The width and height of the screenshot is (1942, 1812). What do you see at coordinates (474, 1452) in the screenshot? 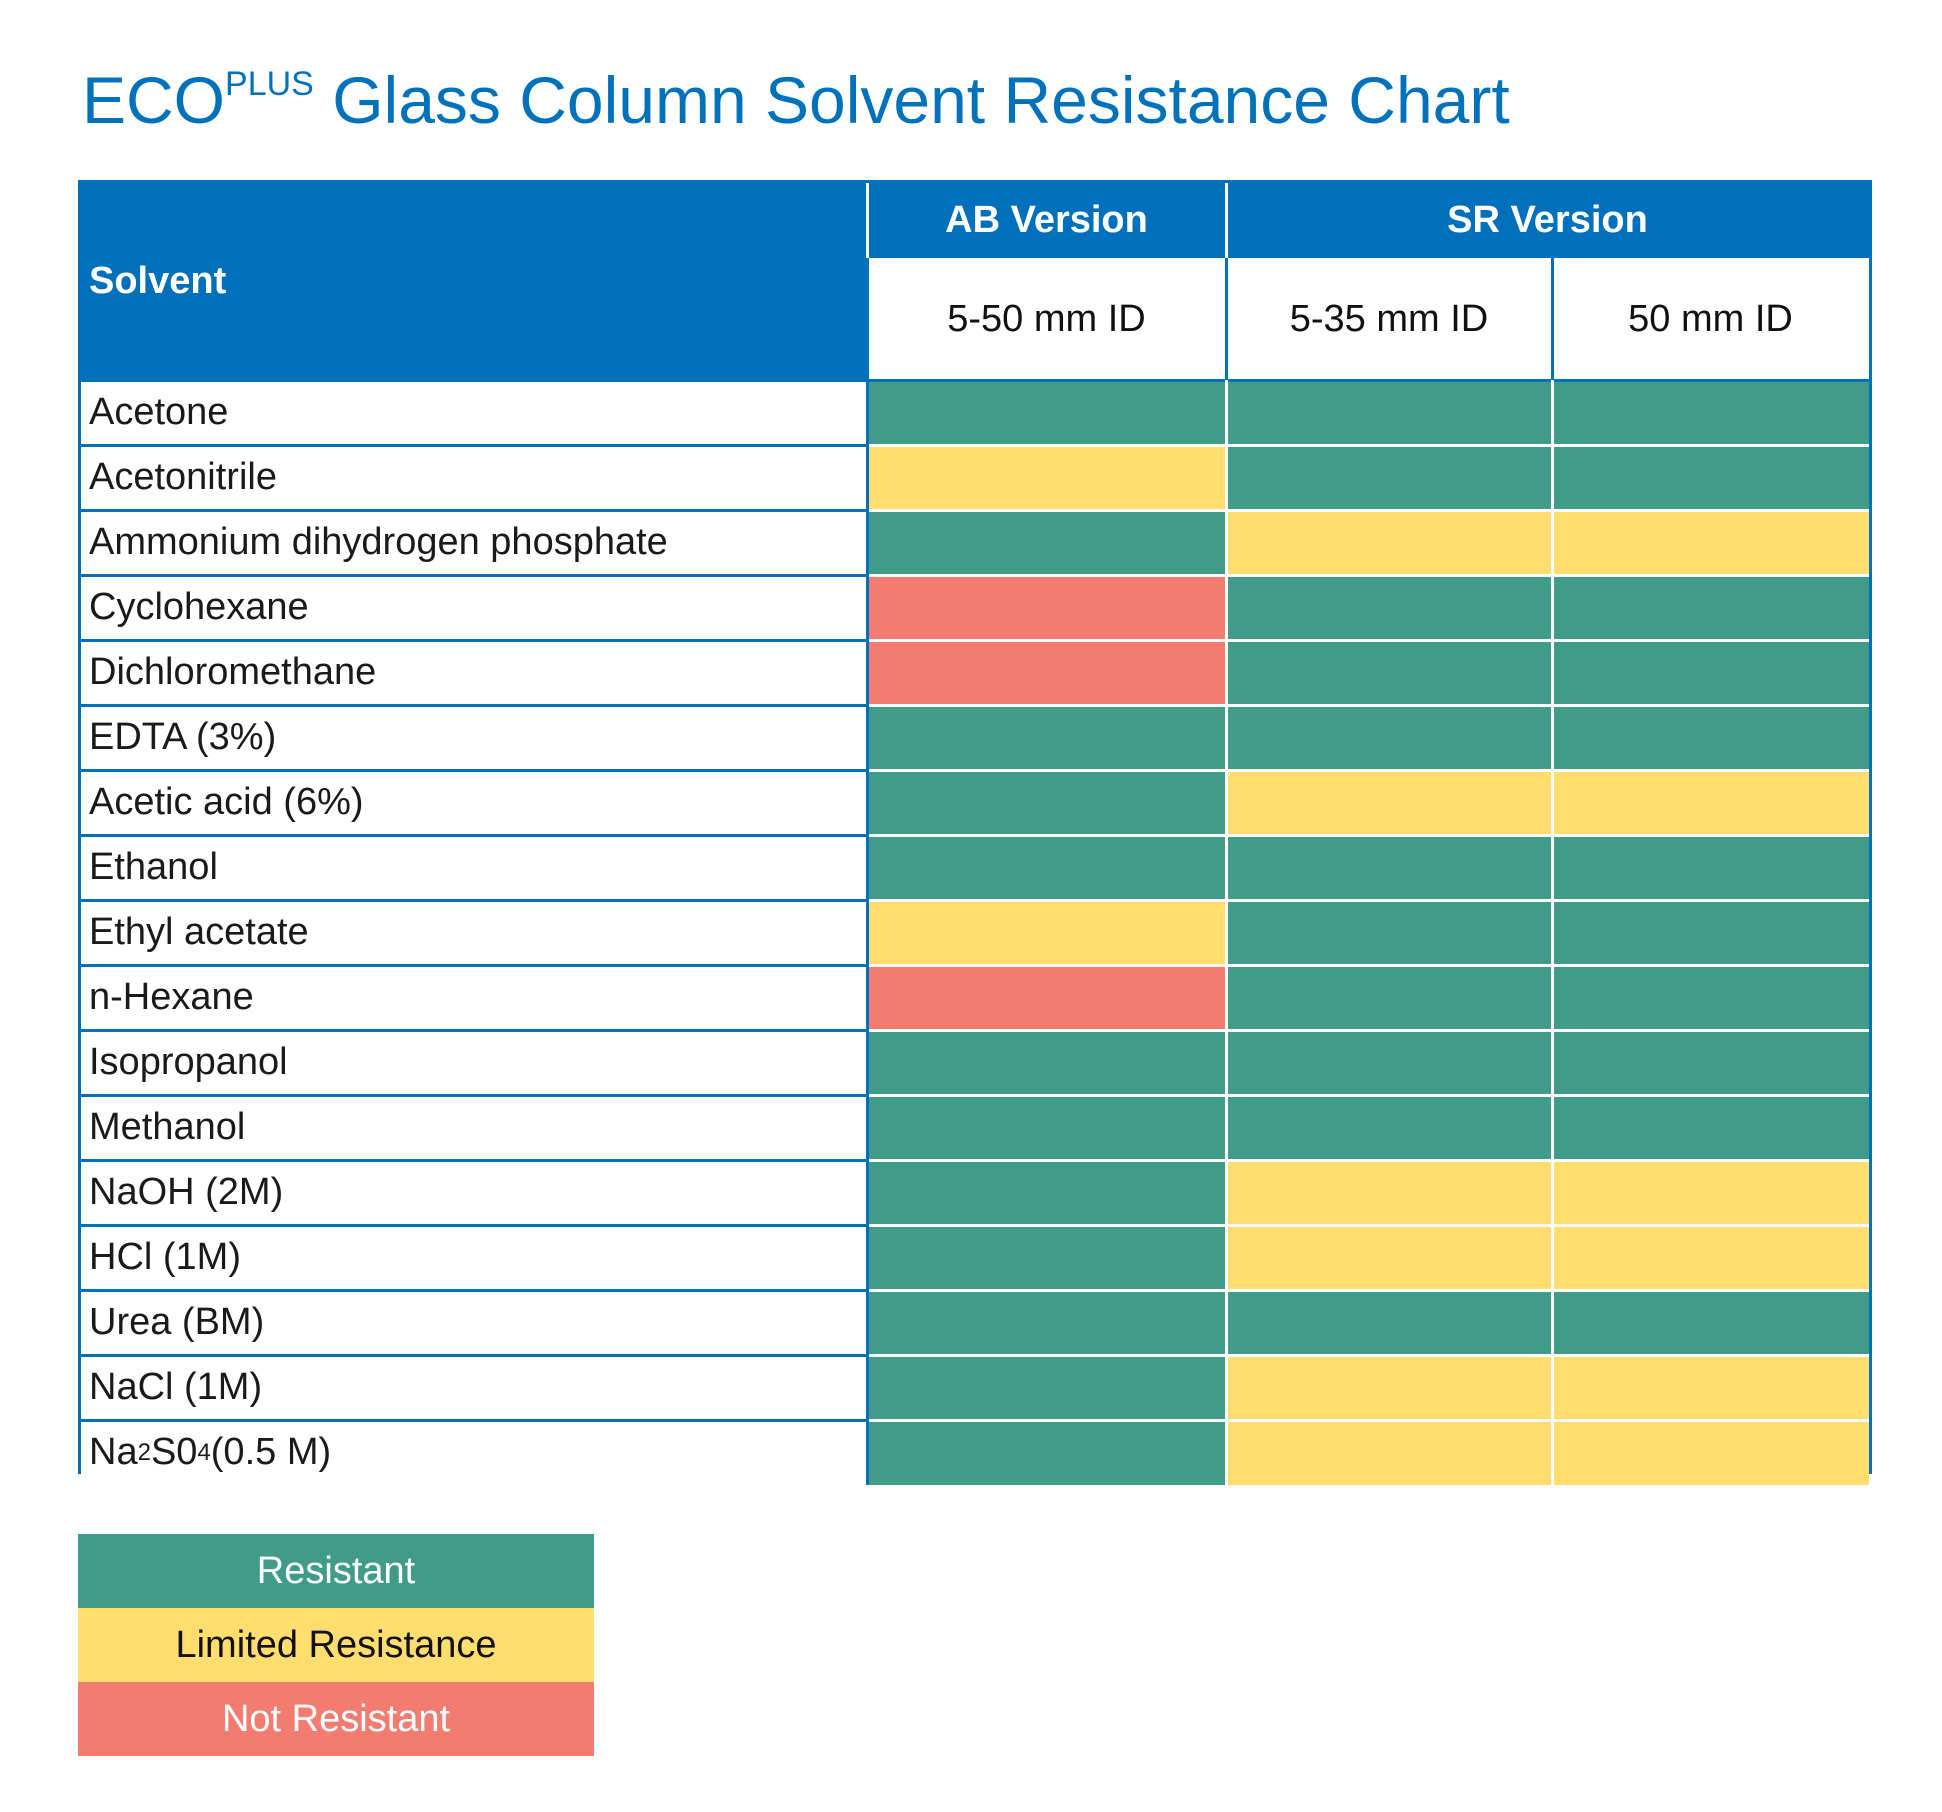
I see `solvent-name: Na 2 S0 4 (0.5 M)` at bounding box center [474, 1452].